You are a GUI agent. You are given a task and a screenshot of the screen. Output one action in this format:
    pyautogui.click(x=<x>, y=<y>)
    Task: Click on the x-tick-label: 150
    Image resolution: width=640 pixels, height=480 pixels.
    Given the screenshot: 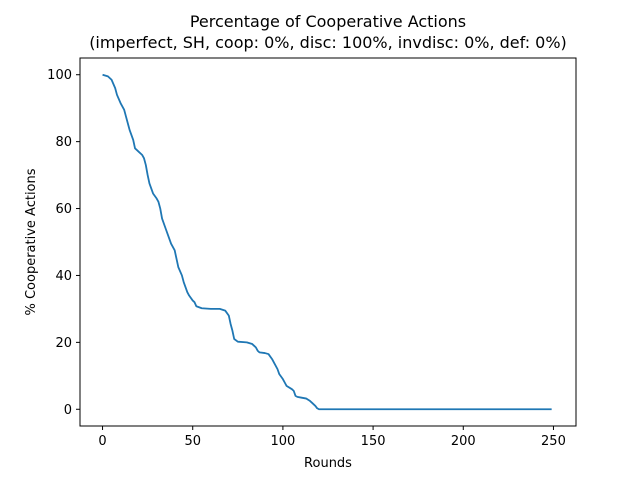 What is the action you would take?
    pyautogui.click(x=373, y=441)
    